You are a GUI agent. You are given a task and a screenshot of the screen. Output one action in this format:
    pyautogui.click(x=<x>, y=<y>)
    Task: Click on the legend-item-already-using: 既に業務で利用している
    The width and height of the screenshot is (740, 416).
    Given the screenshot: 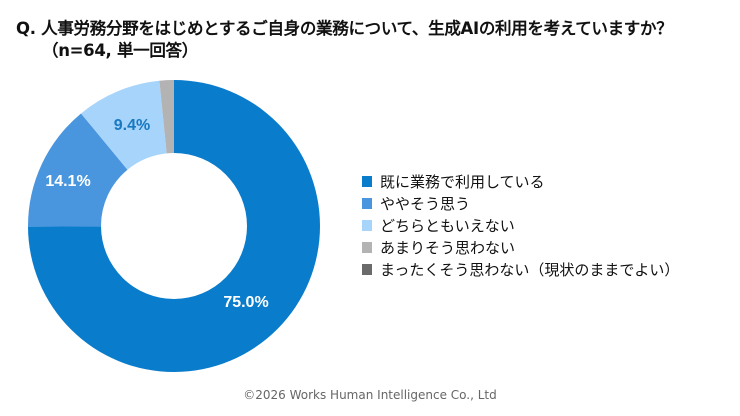 What is the action you would take?
    pyautogui.click(x=520, y=182)
    